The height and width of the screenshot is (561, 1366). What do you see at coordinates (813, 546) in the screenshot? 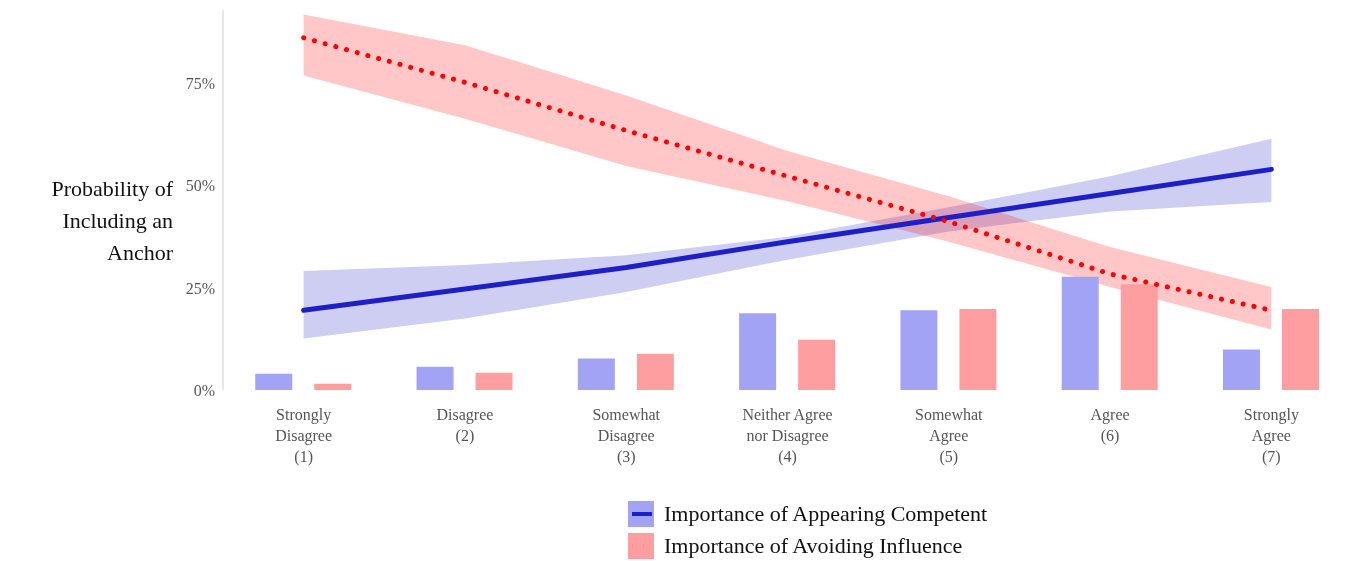
I see `legend-label: Importance of Avoiding Influence` at bounding box center [813, 546].